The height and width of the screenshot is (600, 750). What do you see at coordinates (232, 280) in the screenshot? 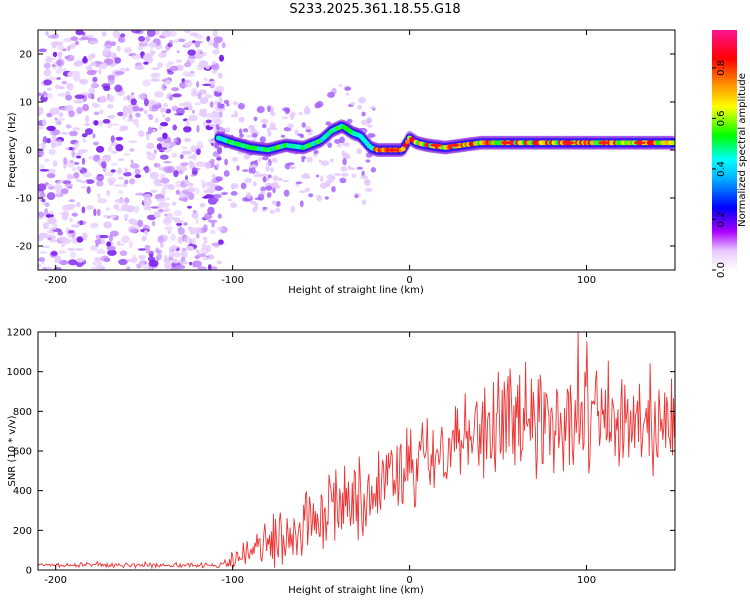
I see `spectrogram-x-tick-label: -100` at bounding box center [232, 280].